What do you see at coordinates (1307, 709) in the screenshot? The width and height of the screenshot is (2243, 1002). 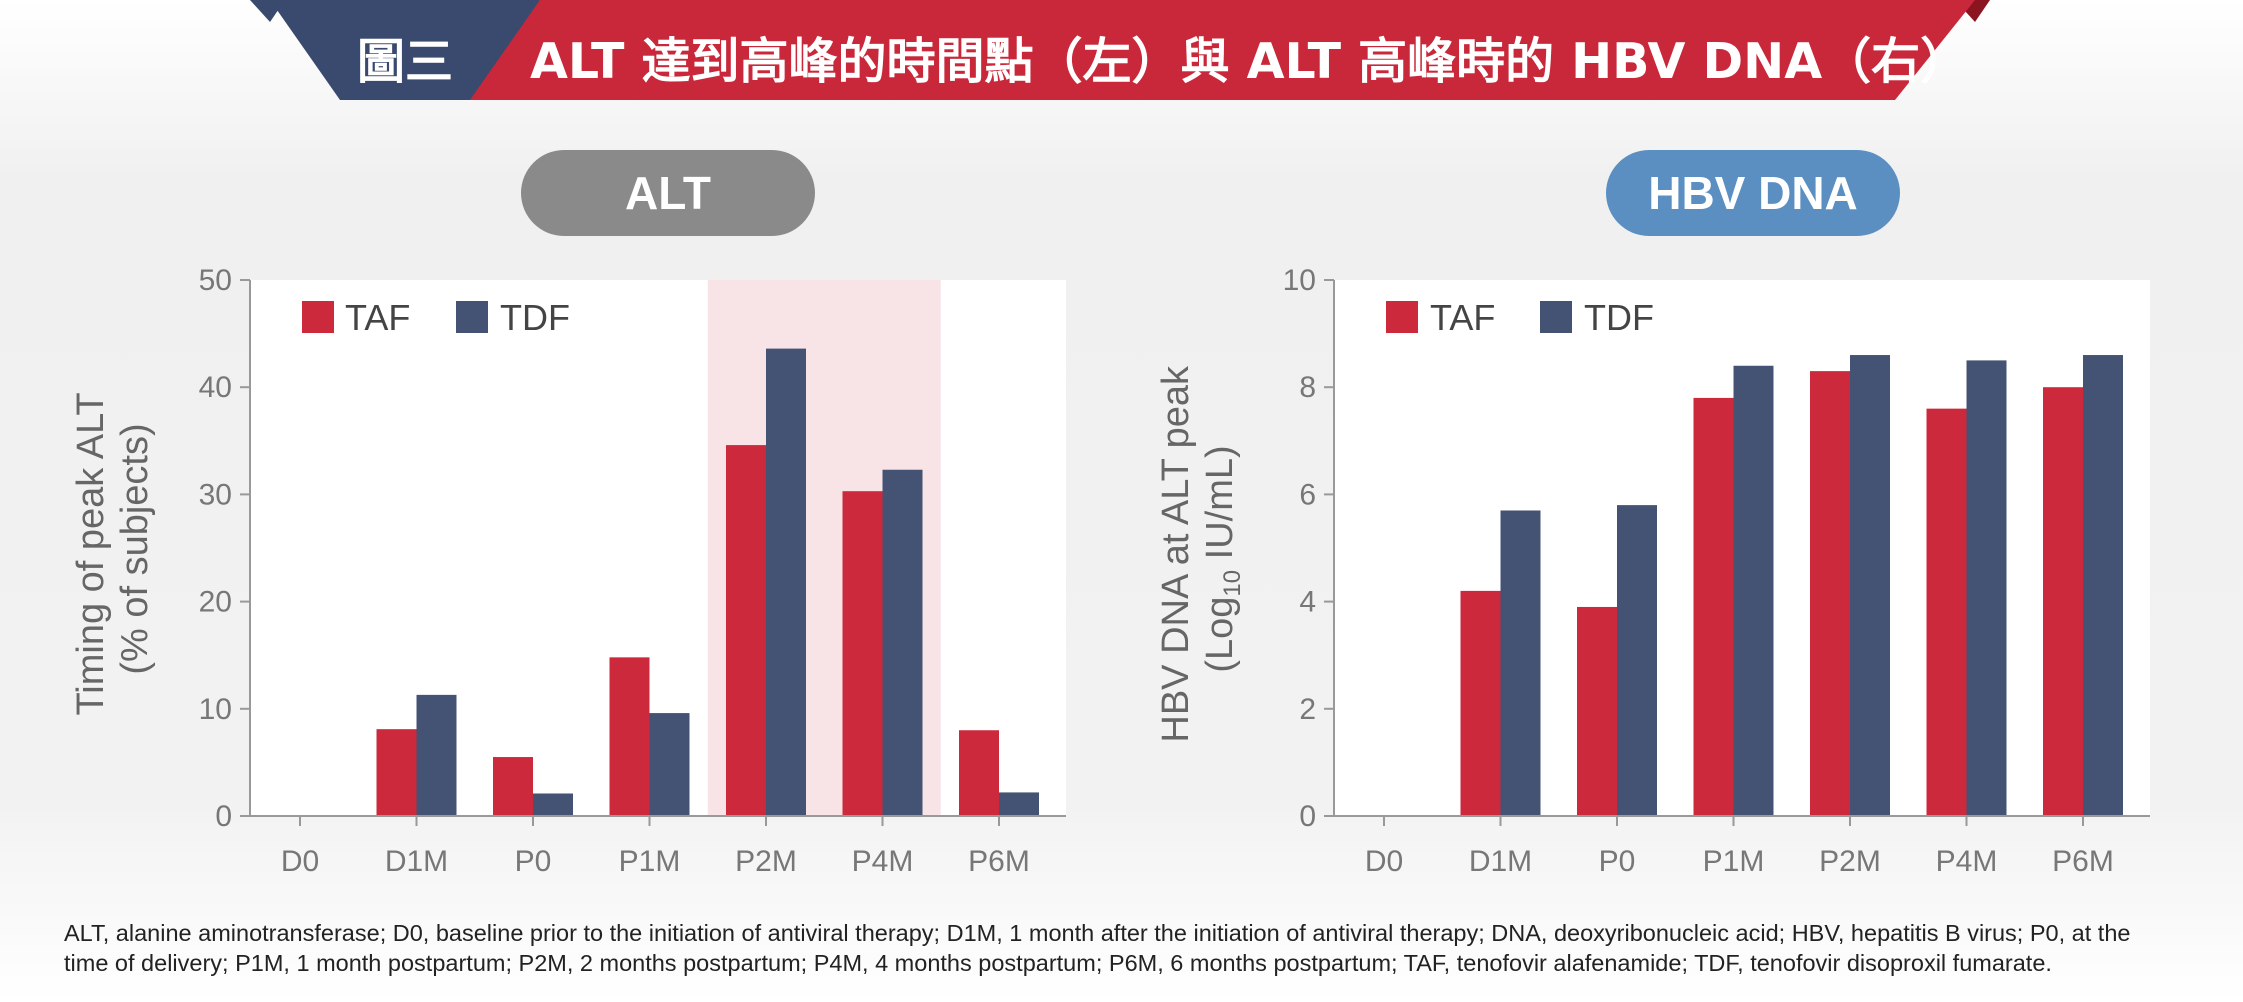 I see `y-tick-label: 2` at bounding box center [1307, 709].